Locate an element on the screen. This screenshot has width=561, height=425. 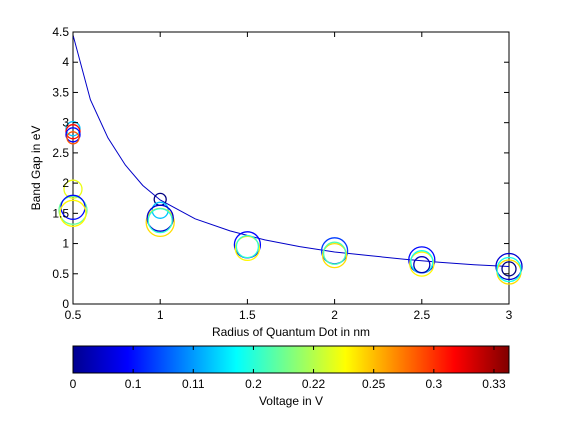
y-tick-label: 2 is located at coordinates (65, 183).